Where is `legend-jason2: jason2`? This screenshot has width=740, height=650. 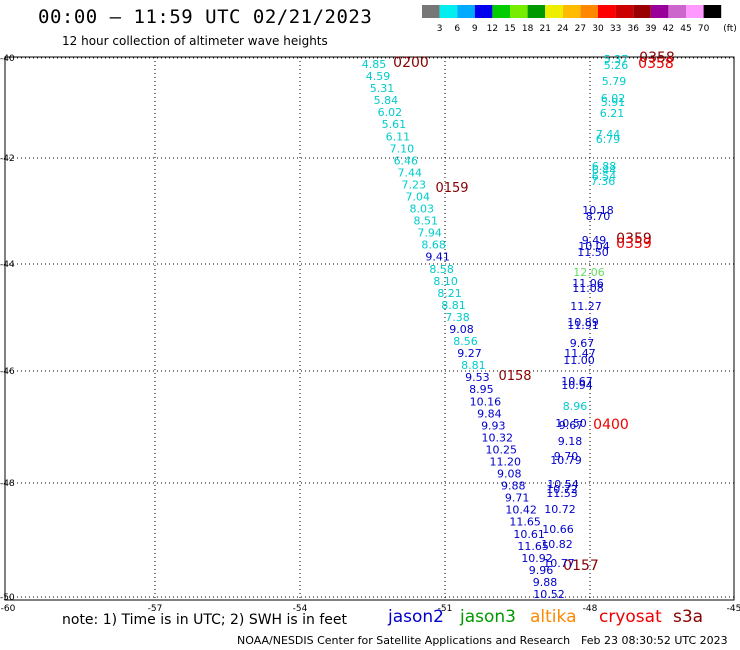 legend-jason2: jason2 is located at coordinates (416, 617).